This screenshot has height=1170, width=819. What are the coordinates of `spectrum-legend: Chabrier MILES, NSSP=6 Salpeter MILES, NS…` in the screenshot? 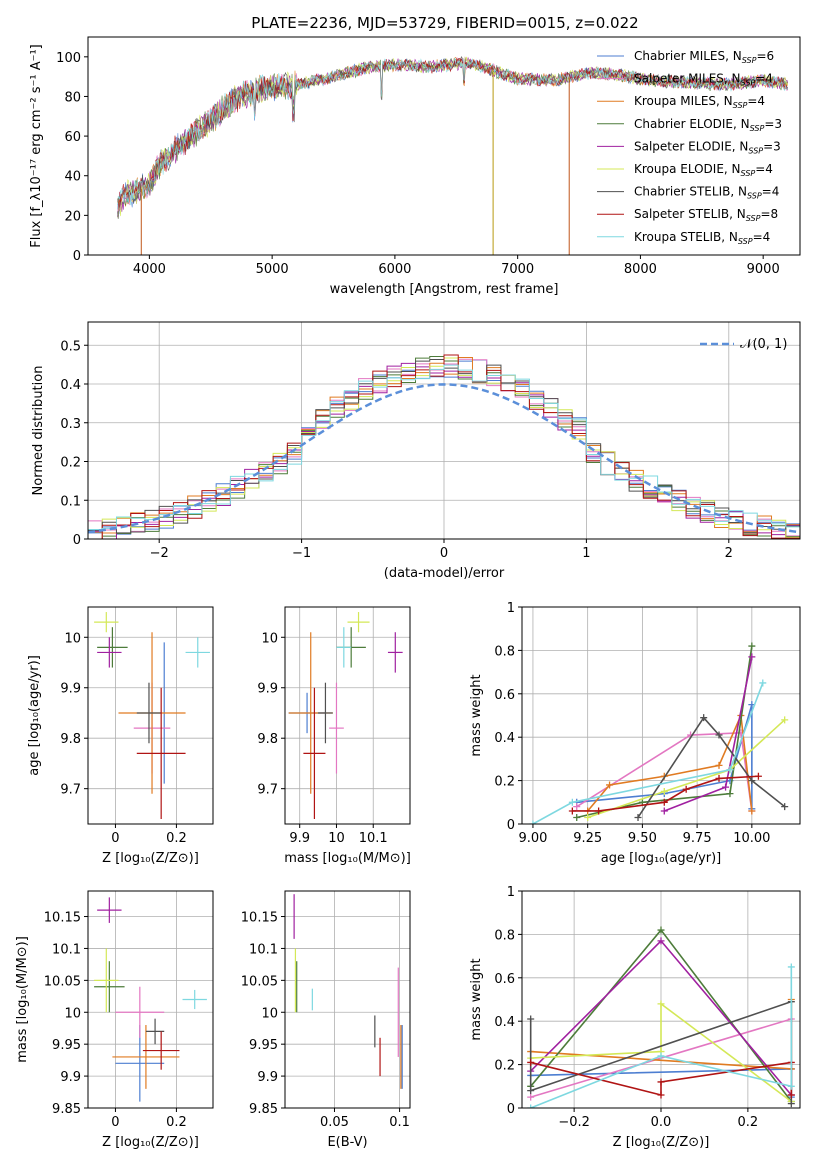 It's located at (689, 147).